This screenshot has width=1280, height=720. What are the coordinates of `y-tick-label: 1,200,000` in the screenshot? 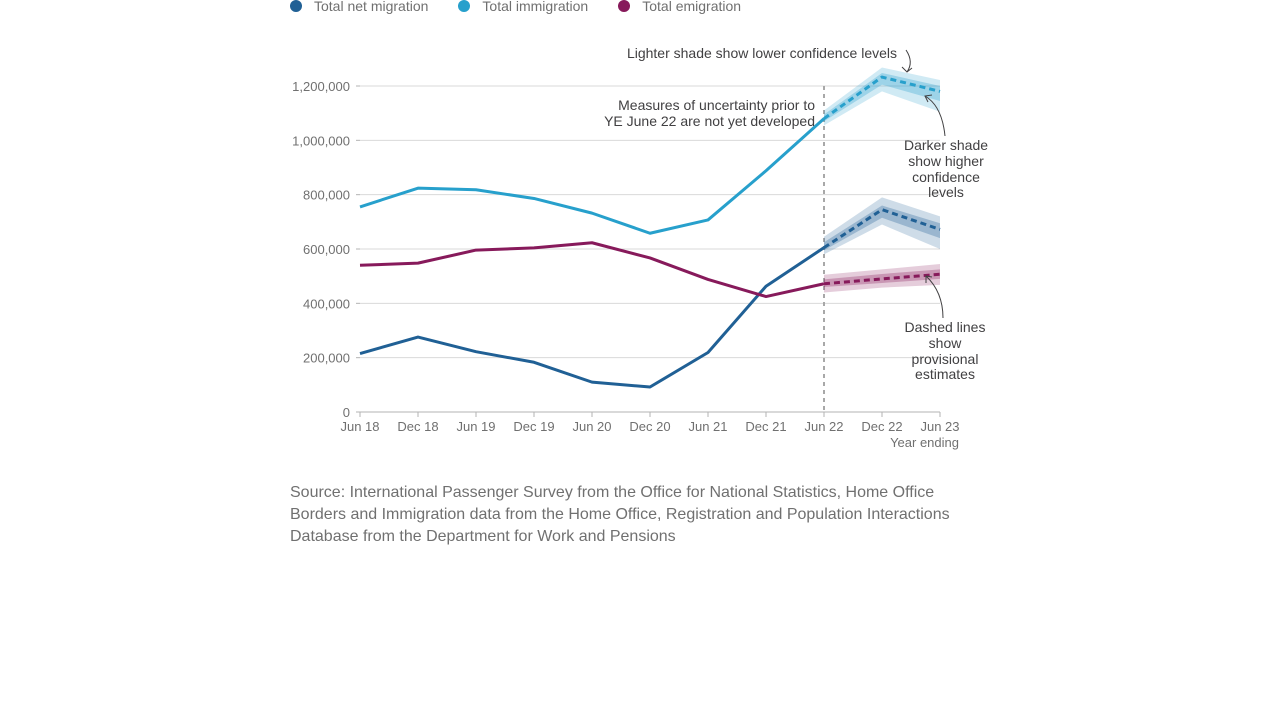 It's located at (321, 86).